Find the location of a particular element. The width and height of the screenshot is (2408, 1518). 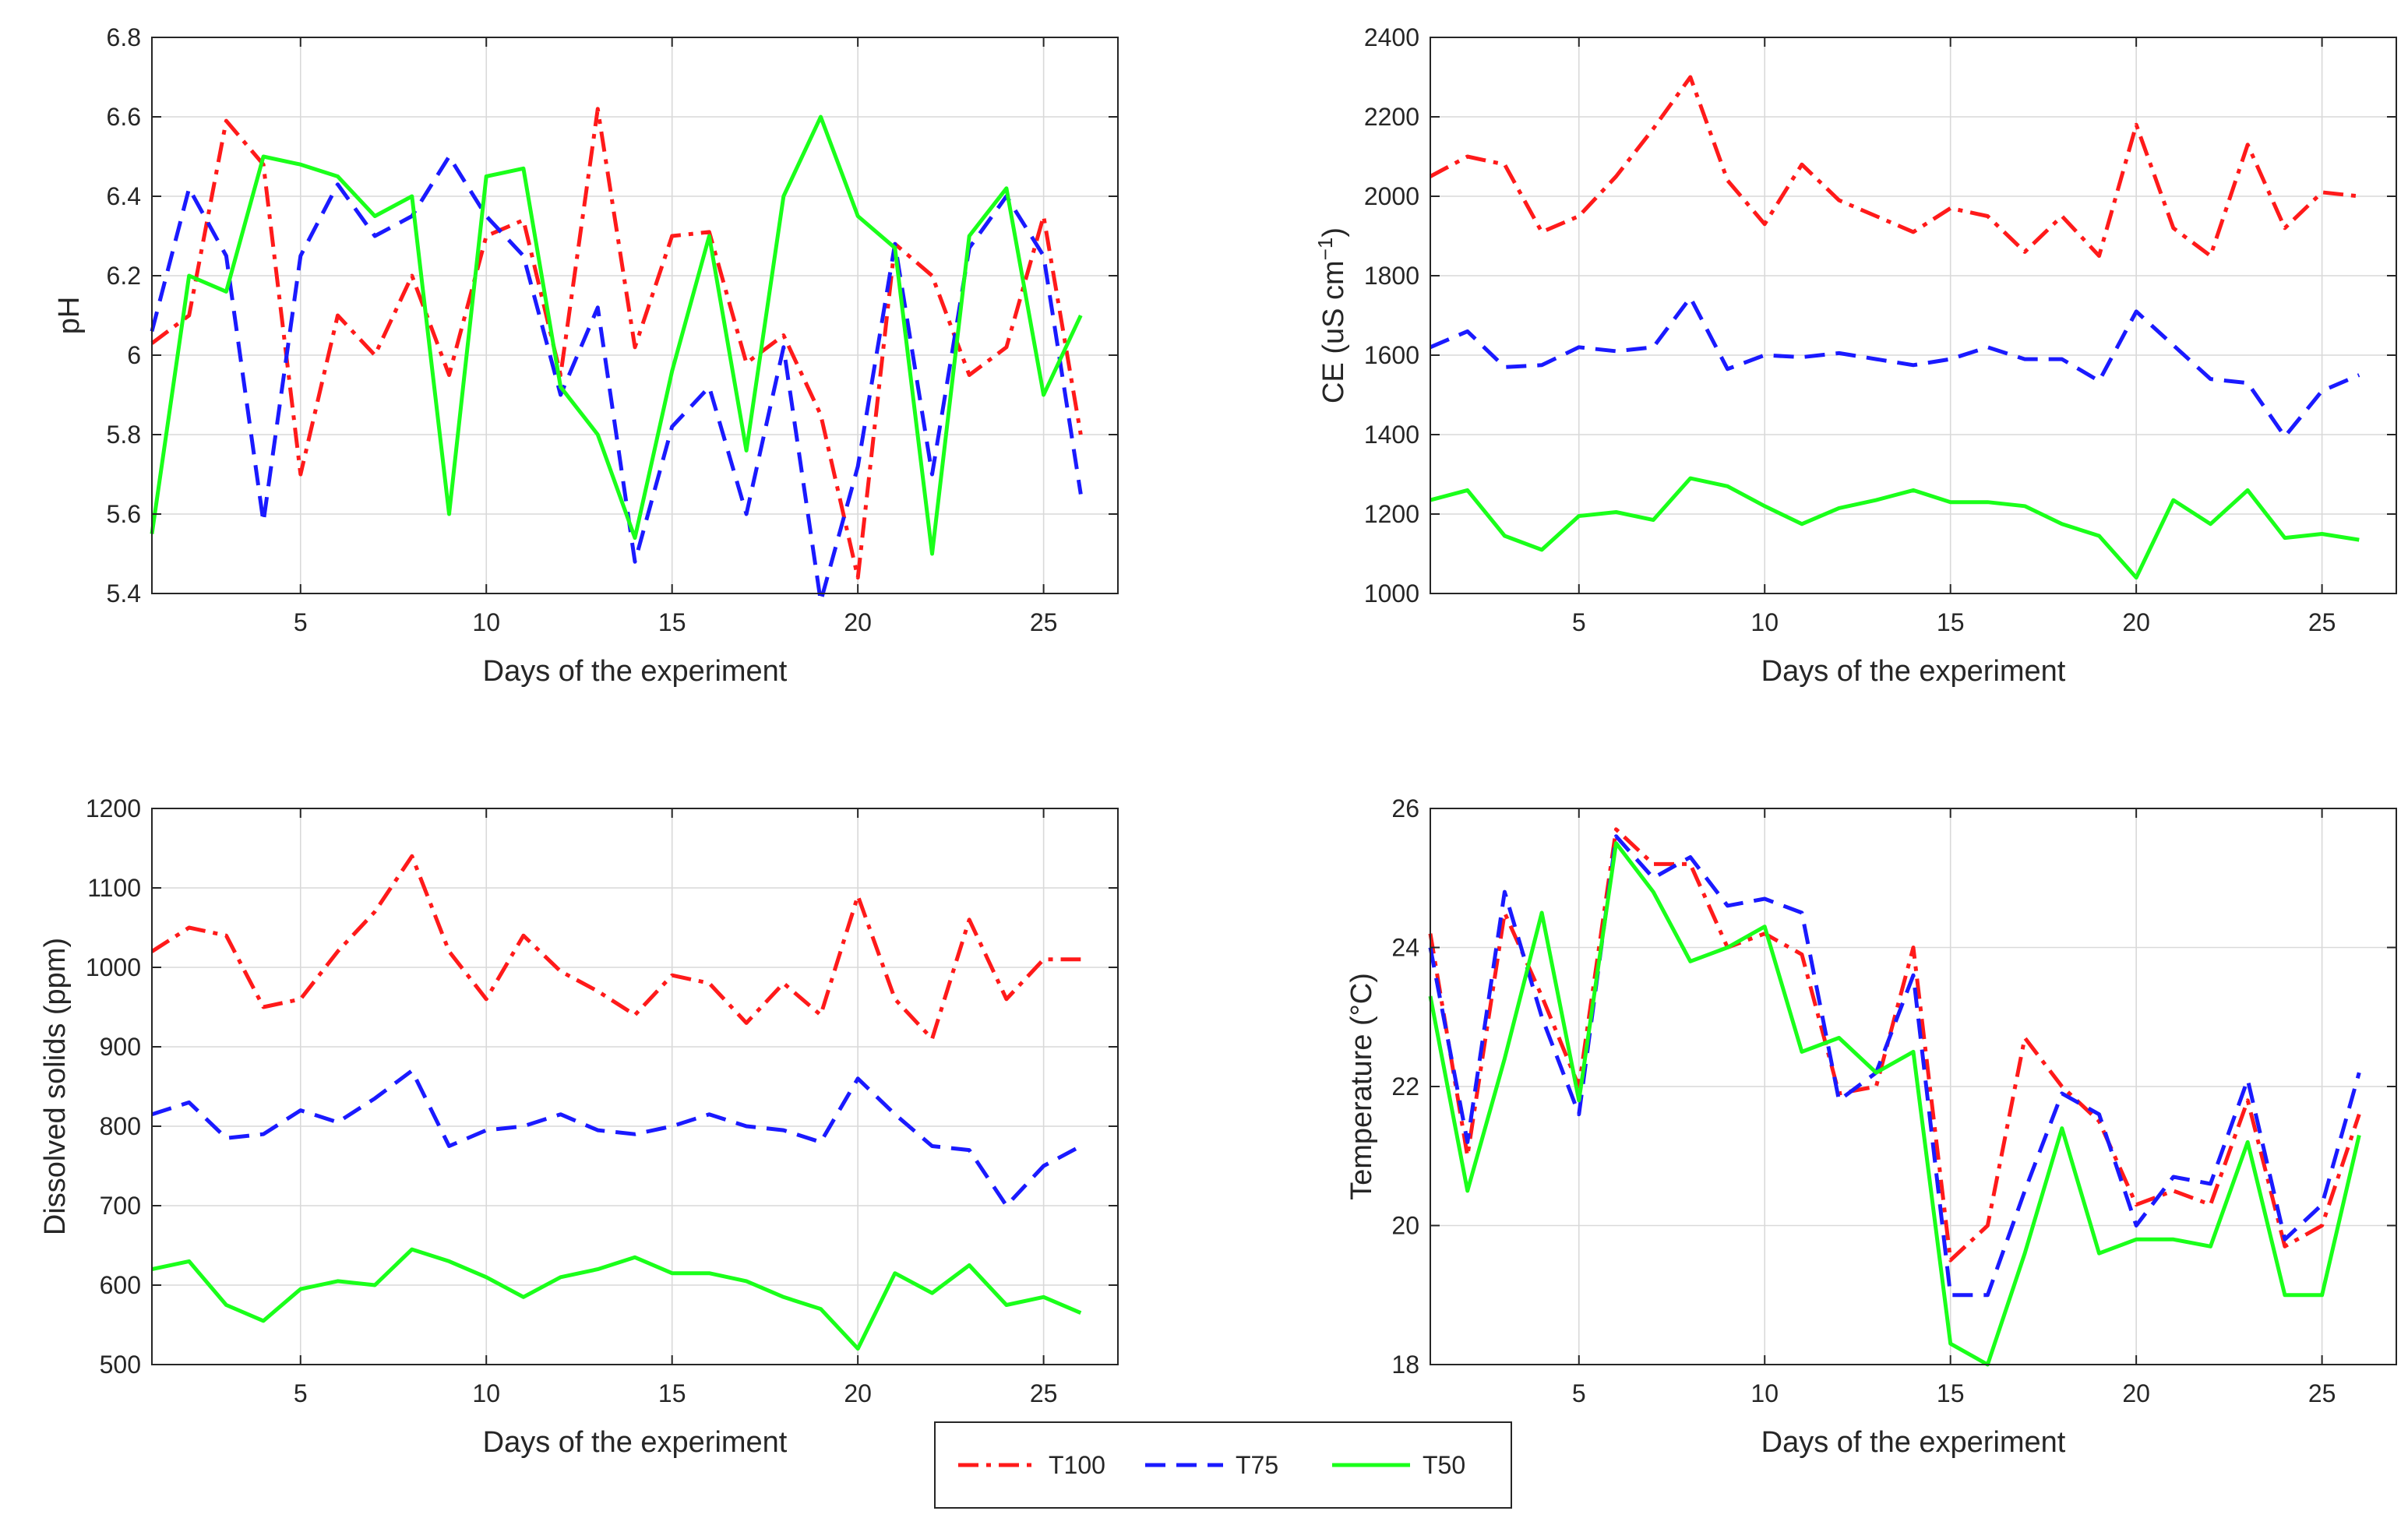

y-tick-label: 24 is located at coordinates (1405, 948).